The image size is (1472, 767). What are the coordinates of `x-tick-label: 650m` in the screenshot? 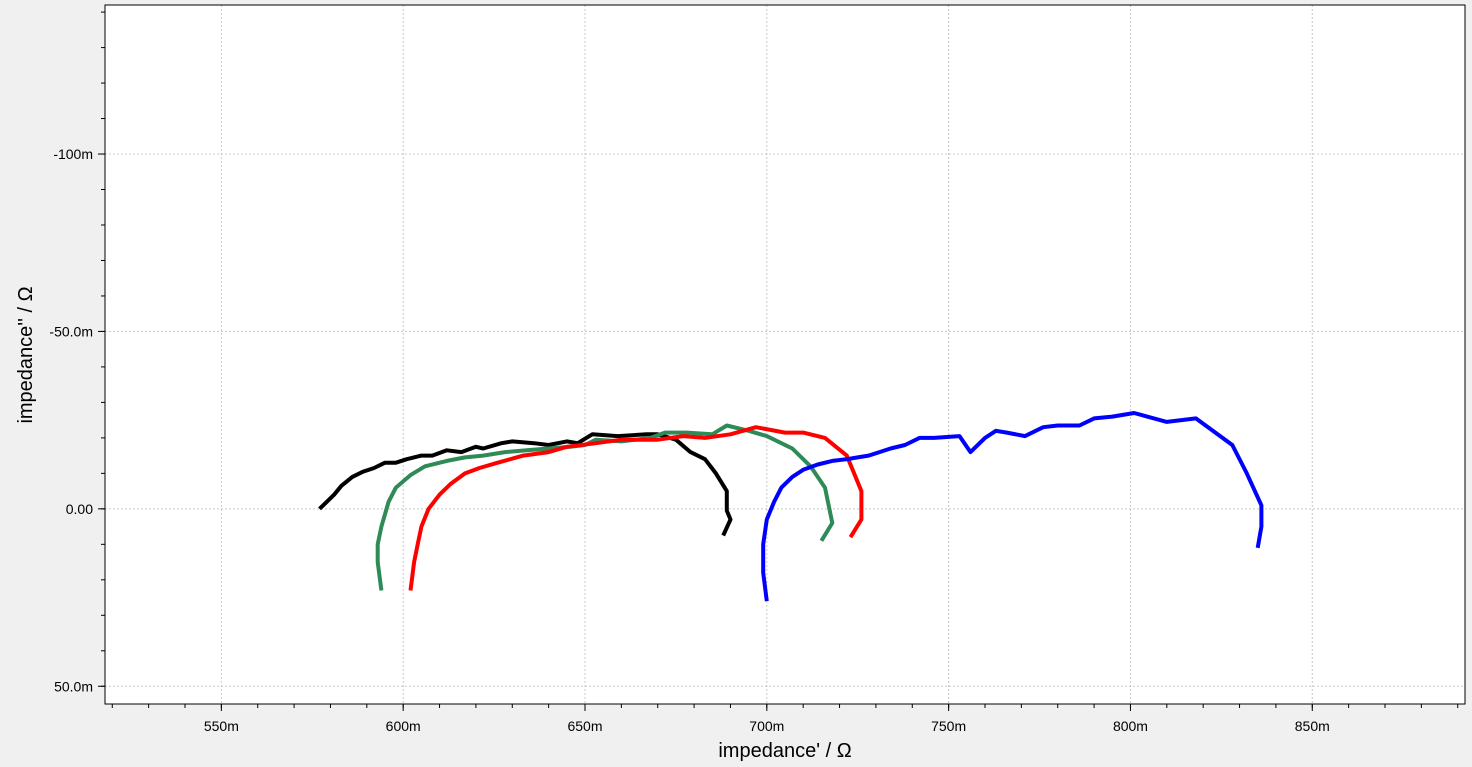 It's located at (584, 726).